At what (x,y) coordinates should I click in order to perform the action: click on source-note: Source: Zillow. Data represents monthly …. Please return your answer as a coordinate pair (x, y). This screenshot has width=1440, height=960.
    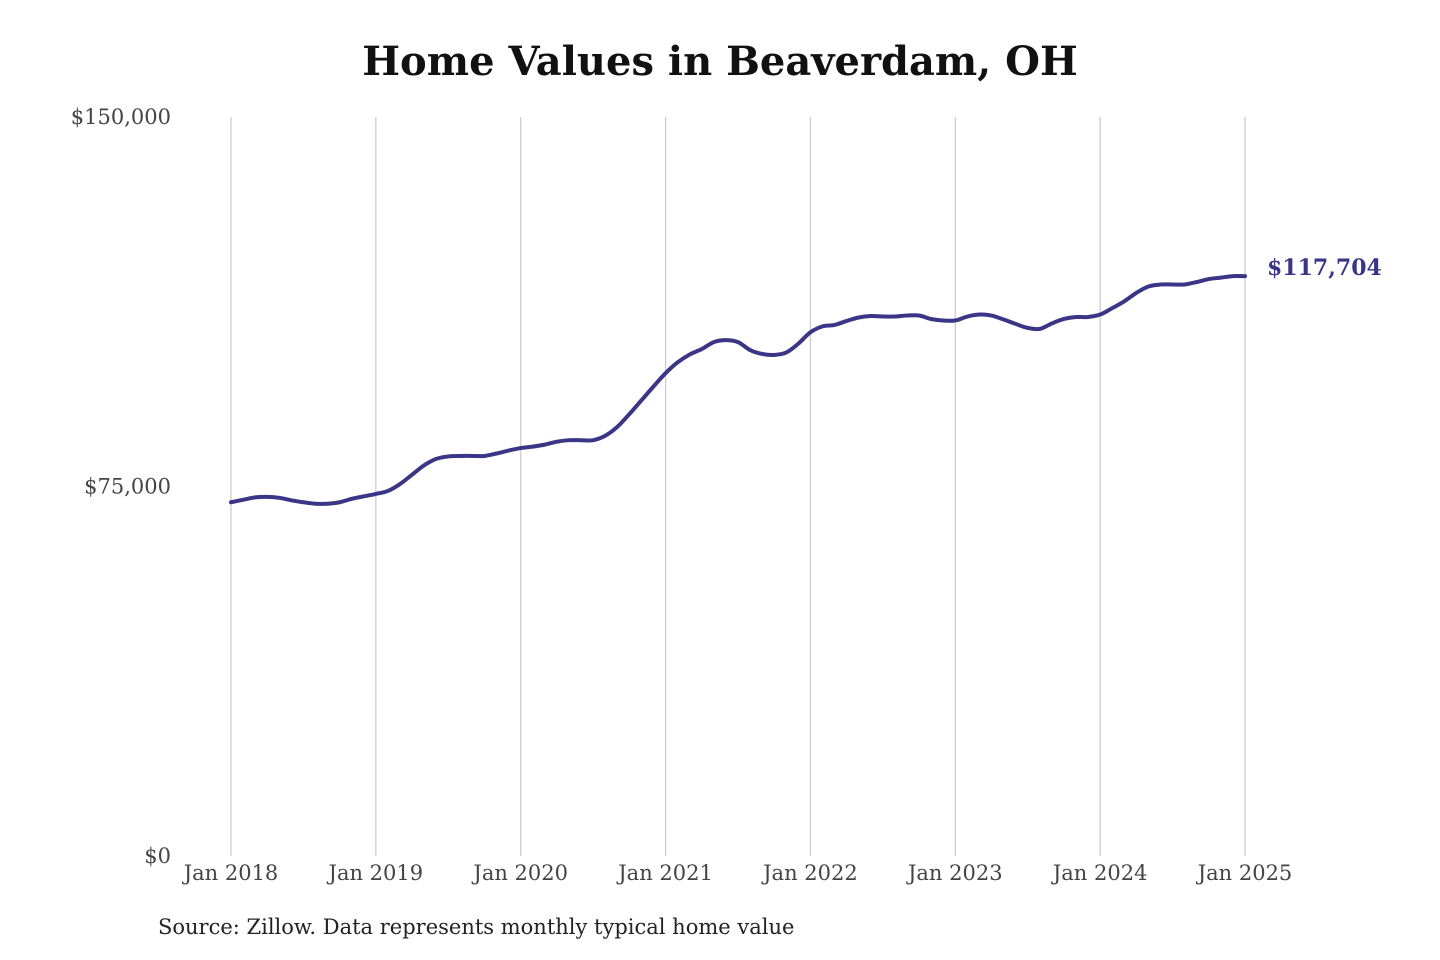
    Looking at the image, I should click on (476, 927).